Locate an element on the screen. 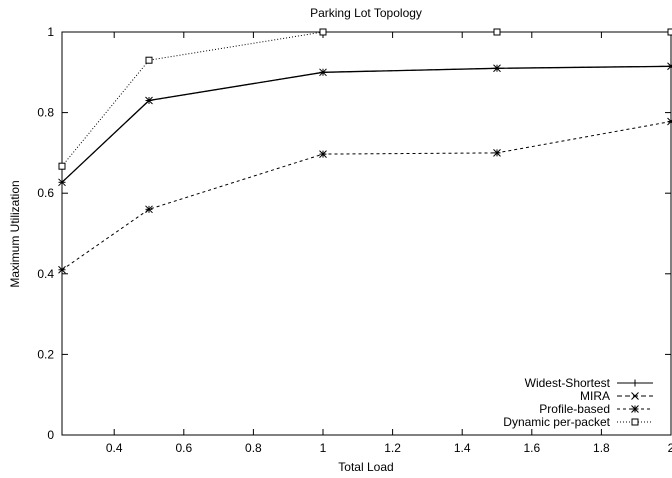 This screenshot has width=672, height=478. x-tick-label: 1.6 is located at coordinates (531, 448).